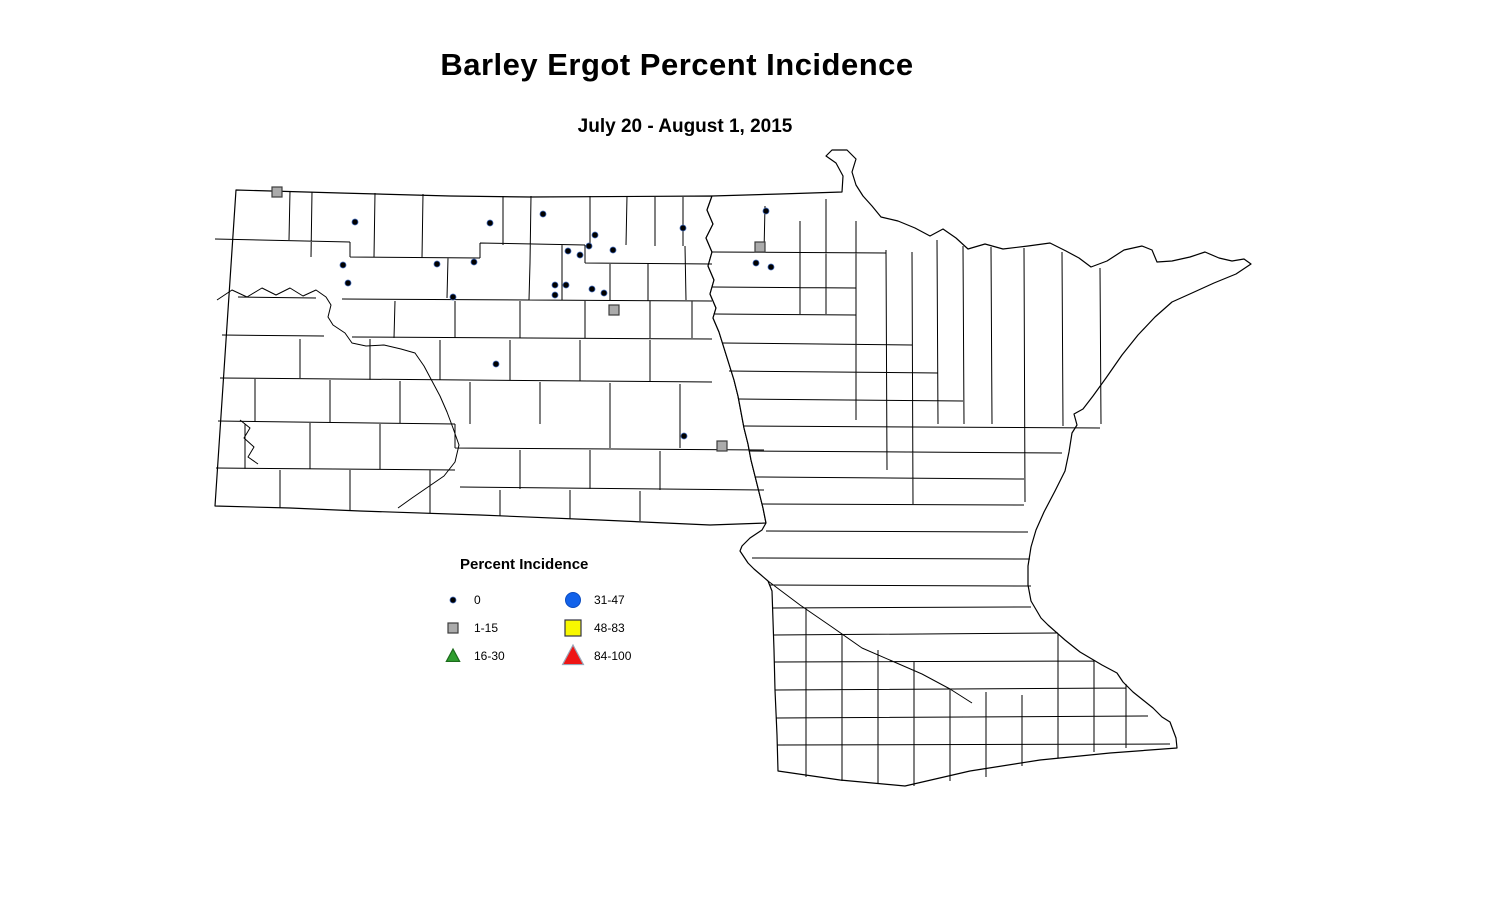  I want to click on legend-item-label: 31-47, so click(609, 600).